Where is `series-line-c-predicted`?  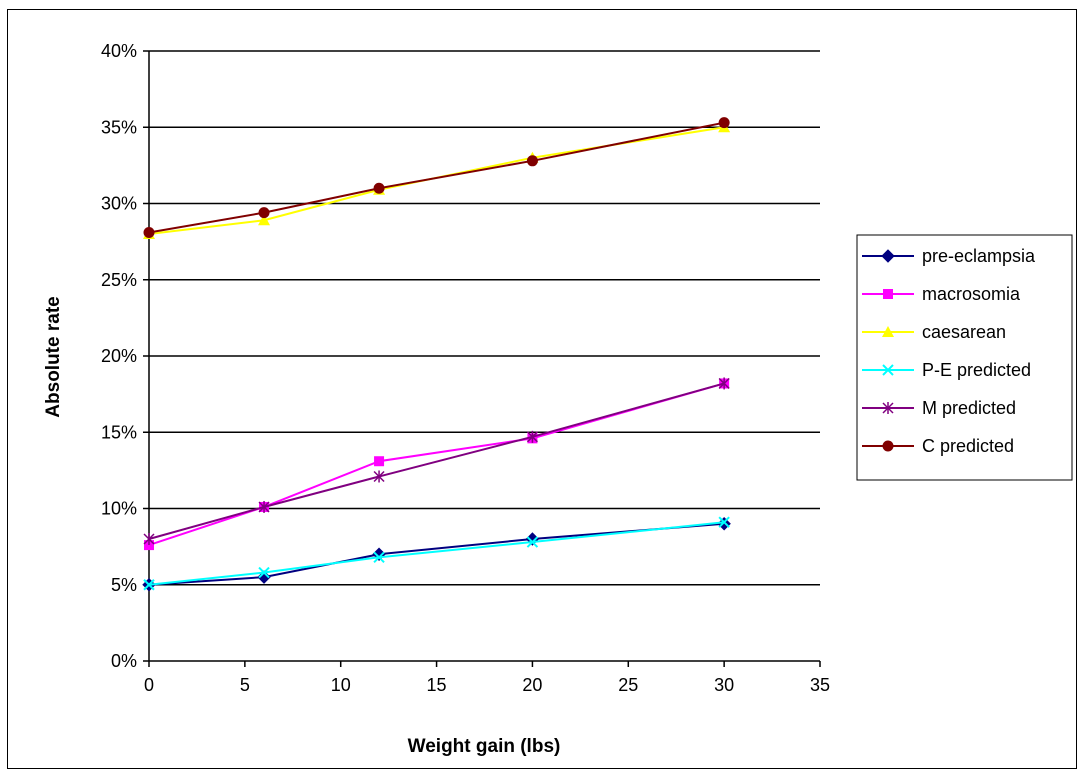 series-line-c-predicted is located at coordinates (436, 177).